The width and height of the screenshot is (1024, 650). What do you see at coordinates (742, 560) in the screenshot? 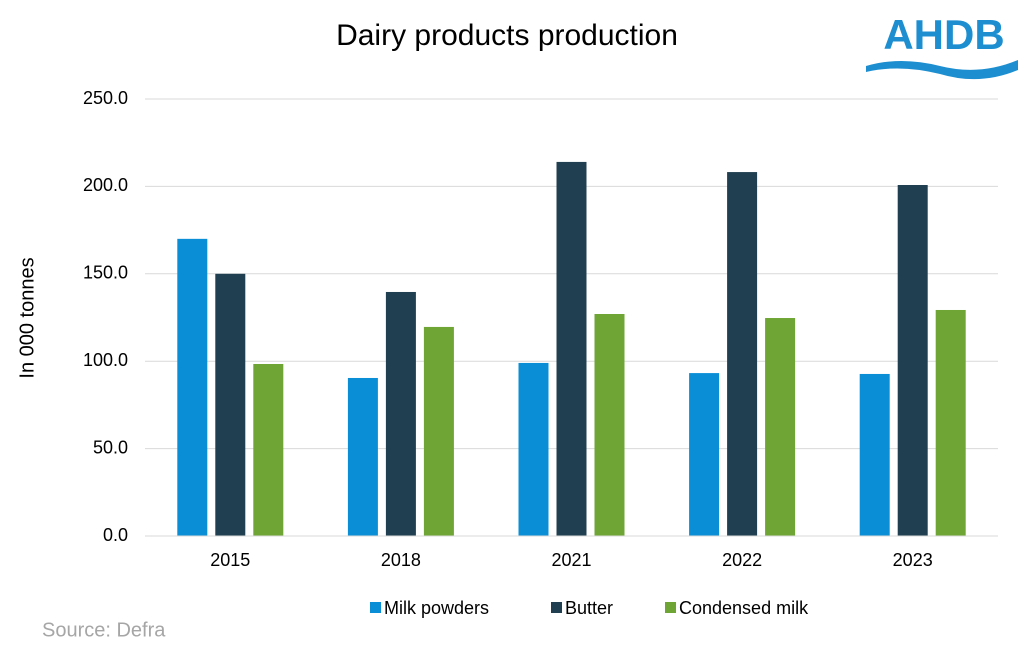
I see `x-tick-label: 2022` at bounding box center [742, 560].